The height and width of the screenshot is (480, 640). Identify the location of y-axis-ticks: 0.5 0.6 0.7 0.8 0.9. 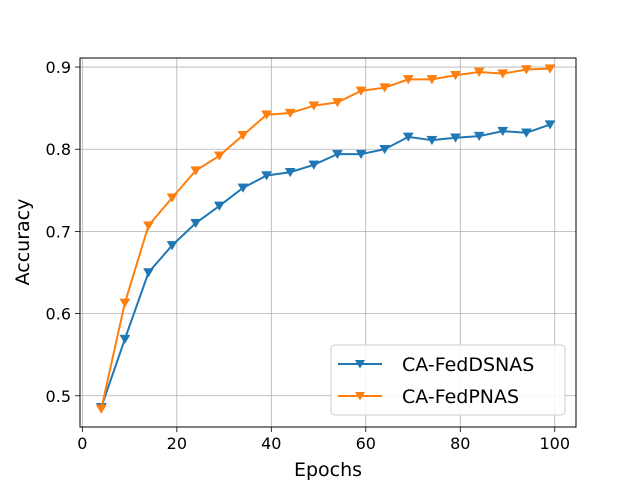
(63, 232).